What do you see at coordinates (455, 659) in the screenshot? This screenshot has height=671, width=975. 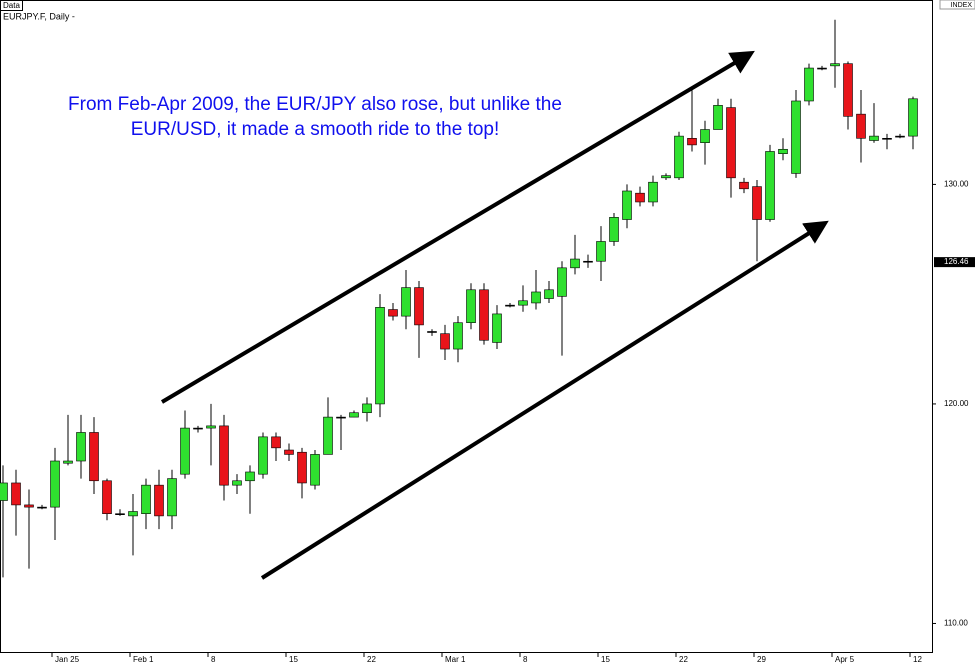 I see `x-tick-label: Mar 1` at bounding box center [455, 659].